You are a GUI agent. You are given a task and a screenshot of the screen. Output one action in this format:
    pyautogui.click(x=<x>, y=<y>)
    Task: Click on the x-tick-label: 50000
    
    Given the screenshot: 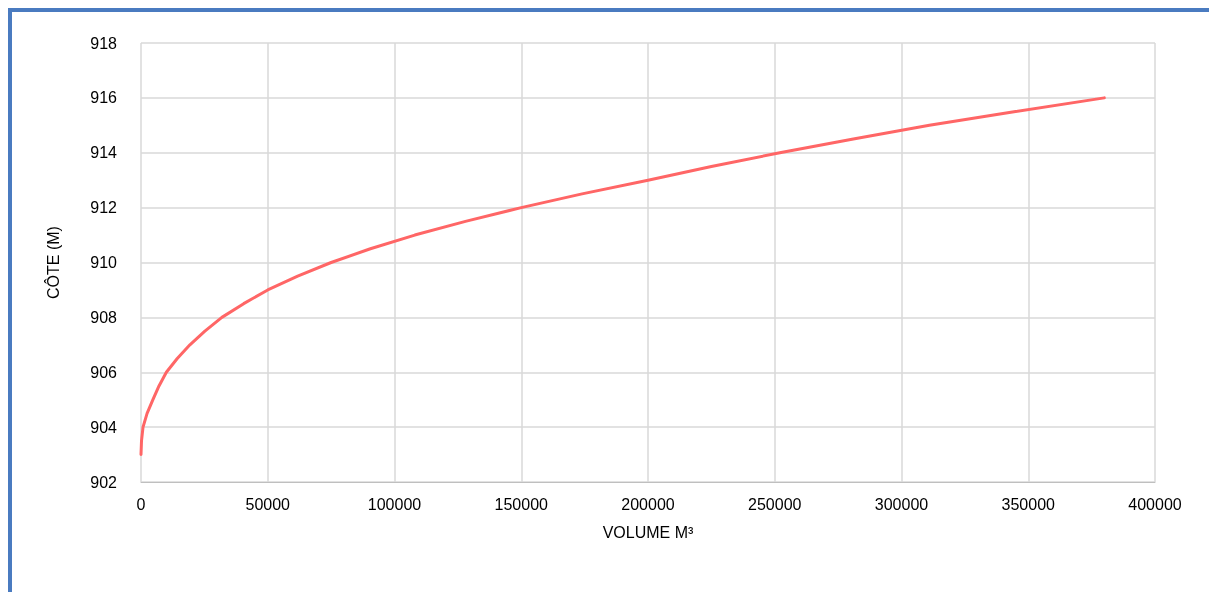 What is the action you would take?
    pyautogui.click(x=268, y=504)
    